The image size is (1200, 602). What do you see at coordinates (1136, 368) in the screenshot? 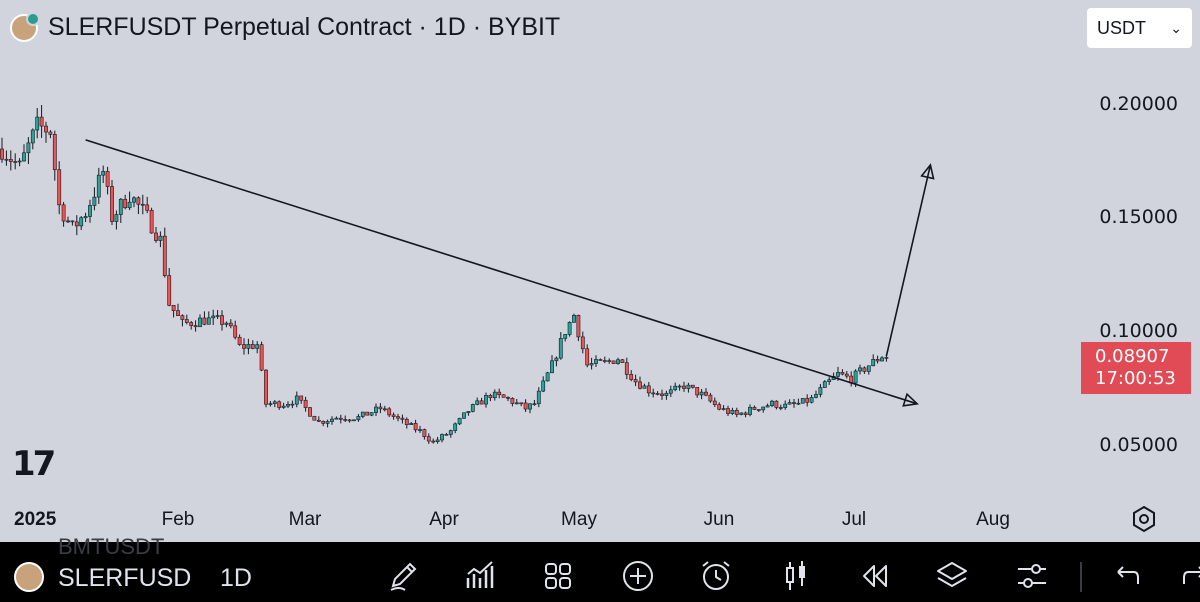
I see `current-price-tag: 0.08907 17:00:53` at bounding box center [1136, 368].